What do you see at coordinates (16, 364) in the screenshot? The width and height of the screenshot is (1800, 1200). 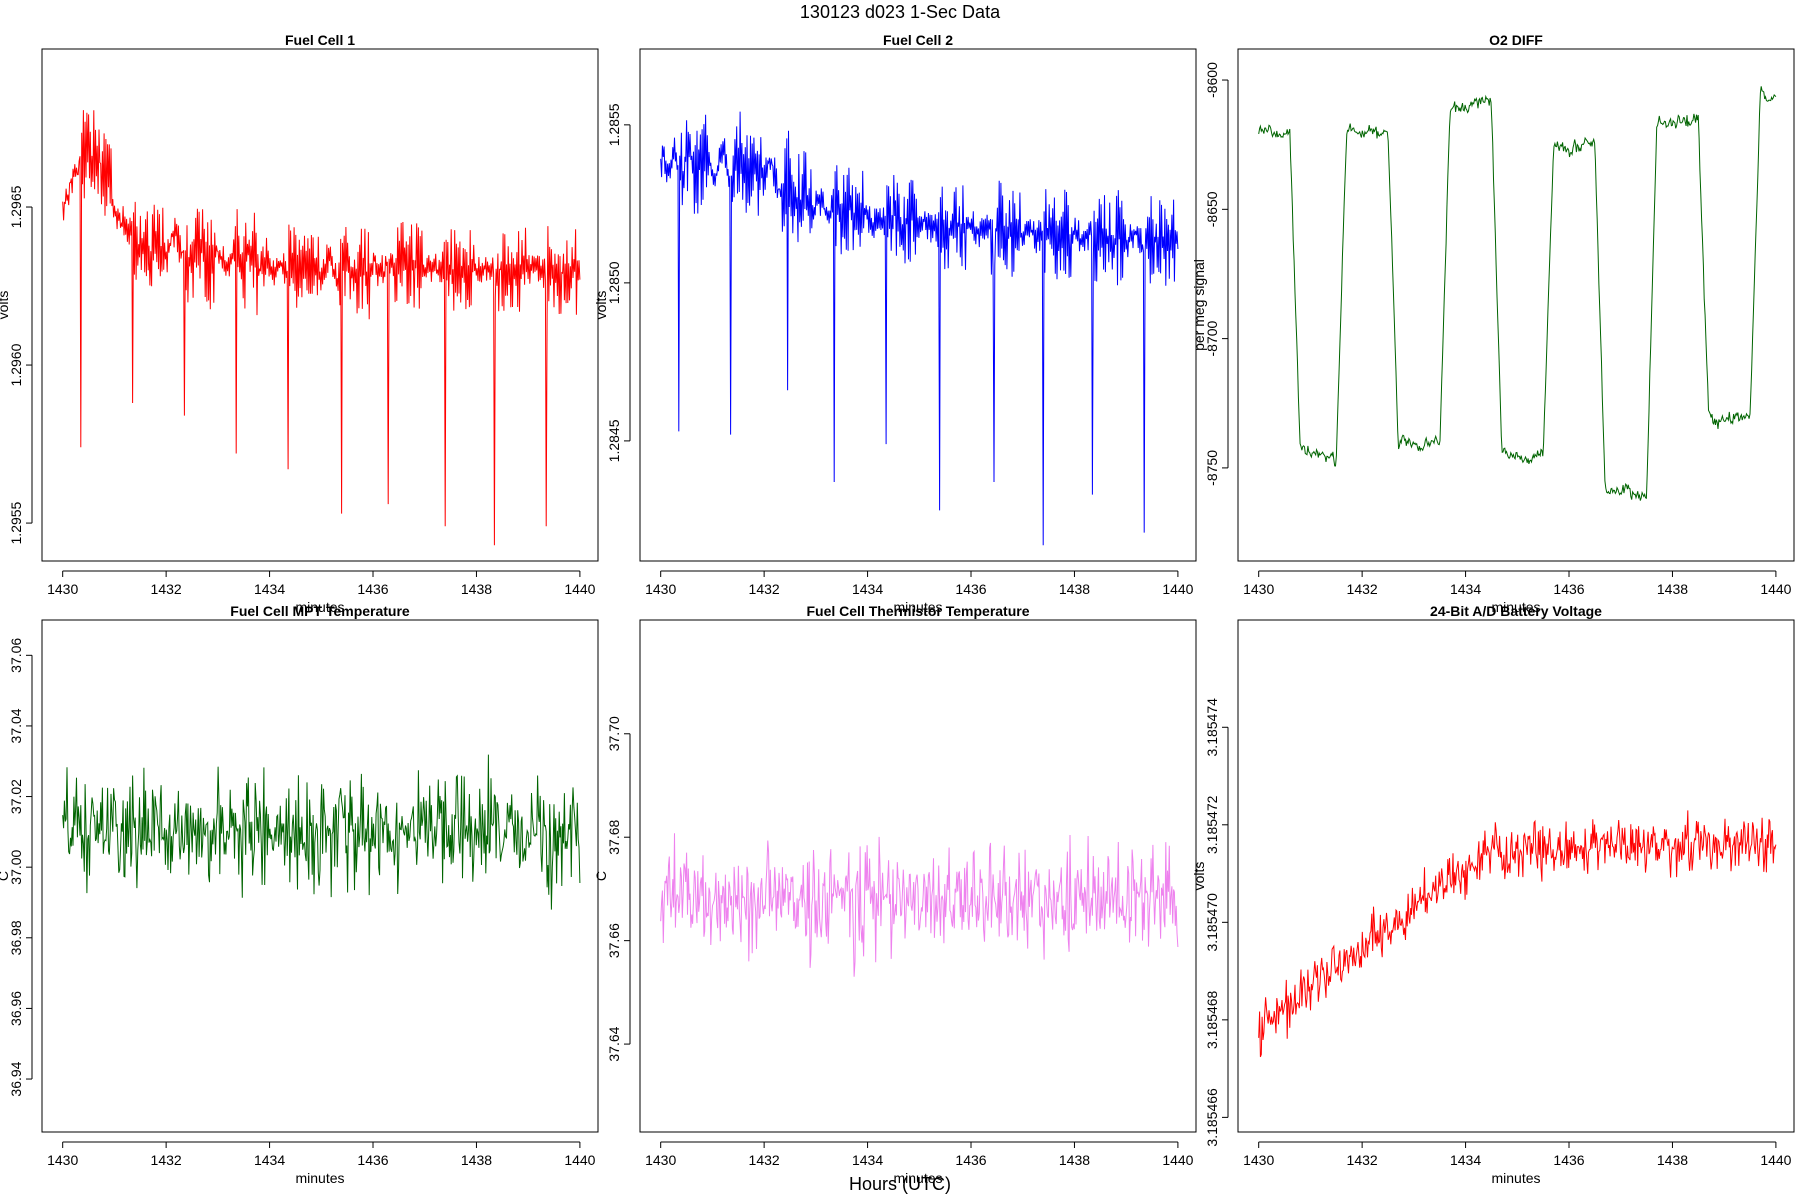 I see `y-tick-label: 1.2960` at bounding box center [16, 364].